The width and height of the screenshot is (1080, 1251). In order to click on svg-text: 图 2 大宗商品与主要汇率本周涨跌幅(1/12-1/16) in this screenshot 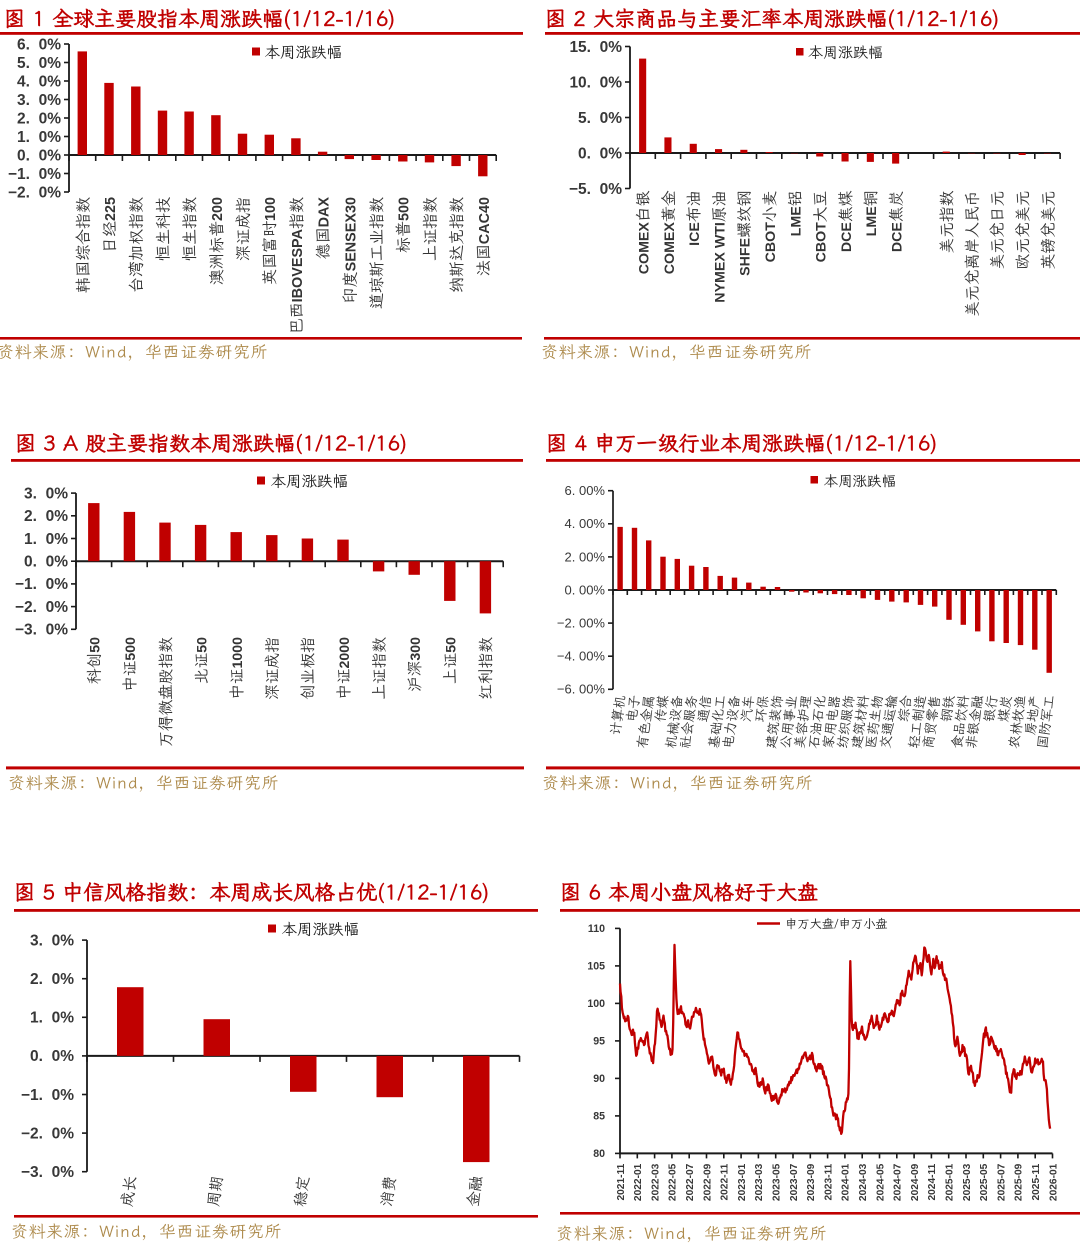, I will do `click(772, 18)`.